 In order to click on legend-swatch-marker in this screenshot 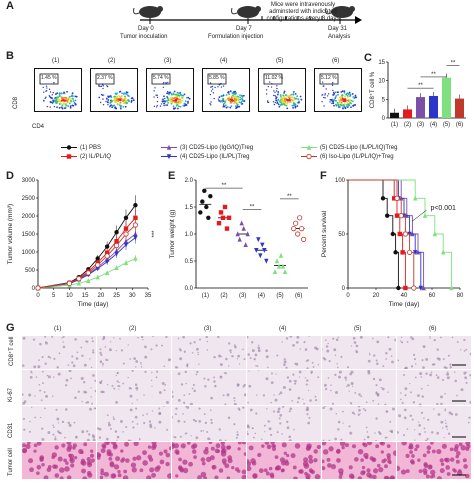, I will do `click(69, 156)`.